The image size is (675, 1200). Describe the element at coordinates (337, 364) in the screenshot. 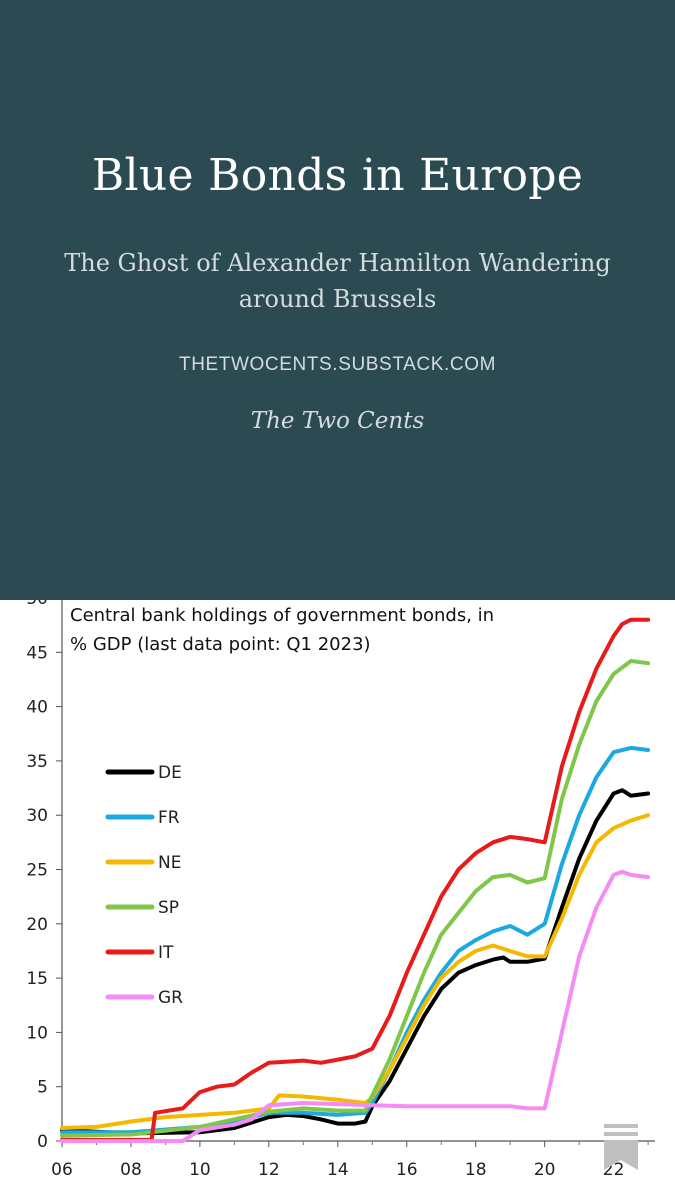

I see `site-url: THETWOCENTS.SUBSTACK.COM` at that location.